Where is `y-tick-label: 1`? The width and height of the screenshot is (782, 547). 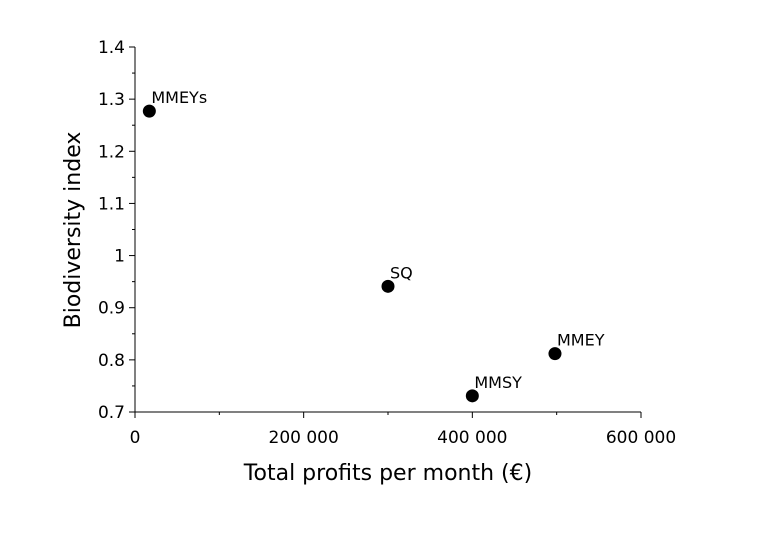 y-tick-label: 1 is located at coordinates (119, 257).